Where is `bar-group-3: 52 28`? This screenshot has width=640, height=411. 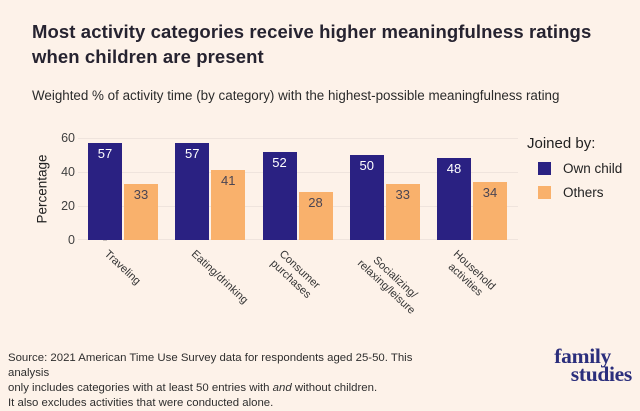 bar-group-3: 52 28 is located at coordinates (297, 189).